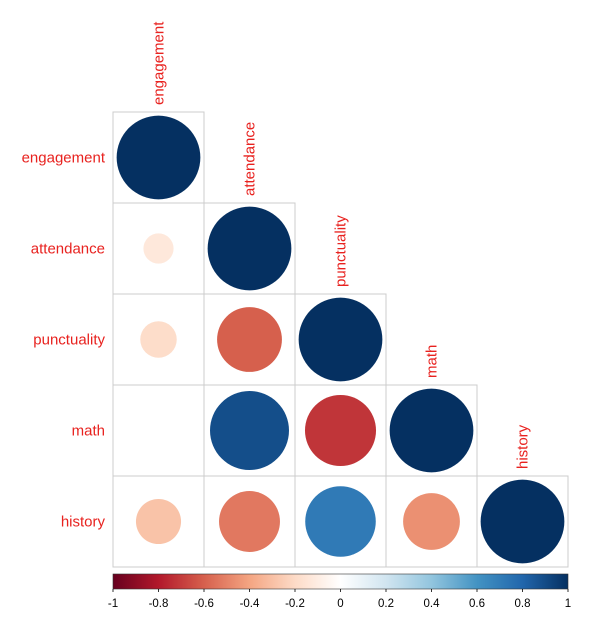 This screenshot has height=635, width=592. Describe the element at coordinates (113, 604) in the screenshot. I see `colorbar-tick-label: -1` at that location.